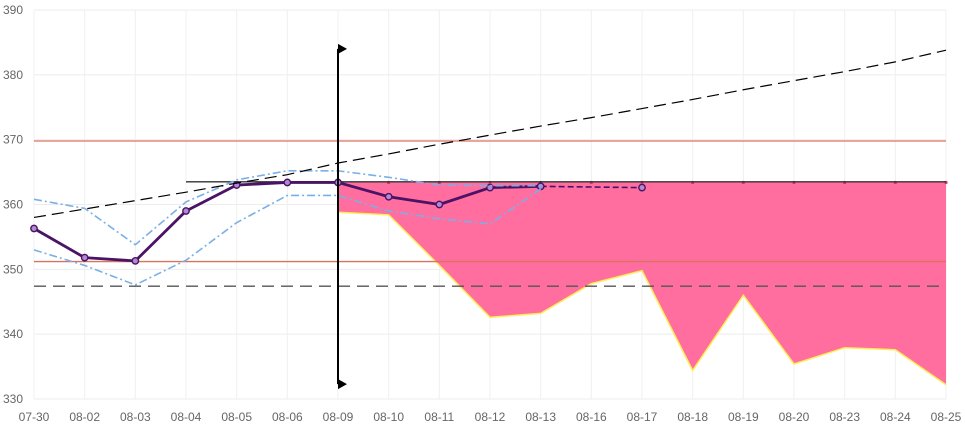 This screenshot has width=965, height=429. Describe the element at coordinates (13, 75) in the screenshot. I see `y-tick-label: 380` at that location.